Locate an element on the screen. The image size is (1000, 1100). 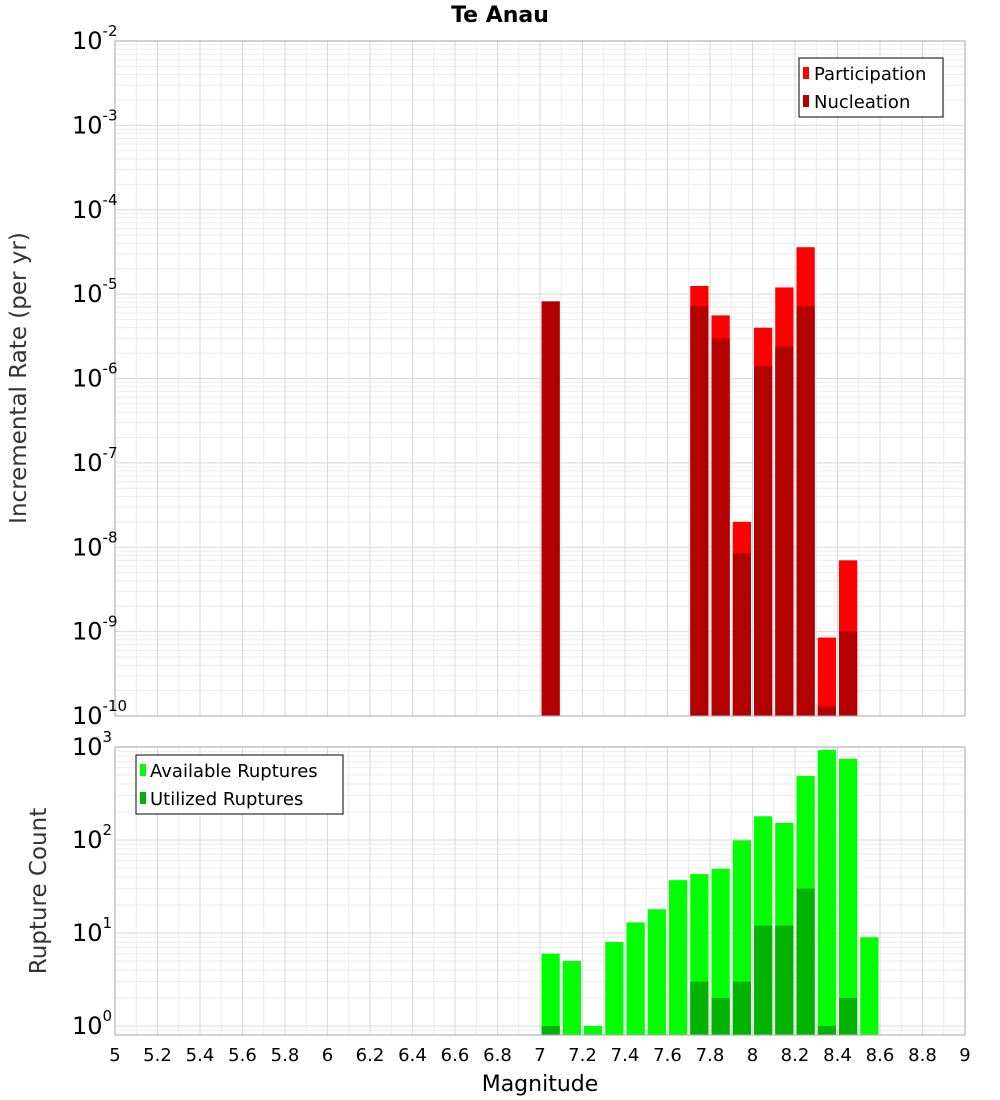
legend-available-swatch is located at coordinates (143, 770).